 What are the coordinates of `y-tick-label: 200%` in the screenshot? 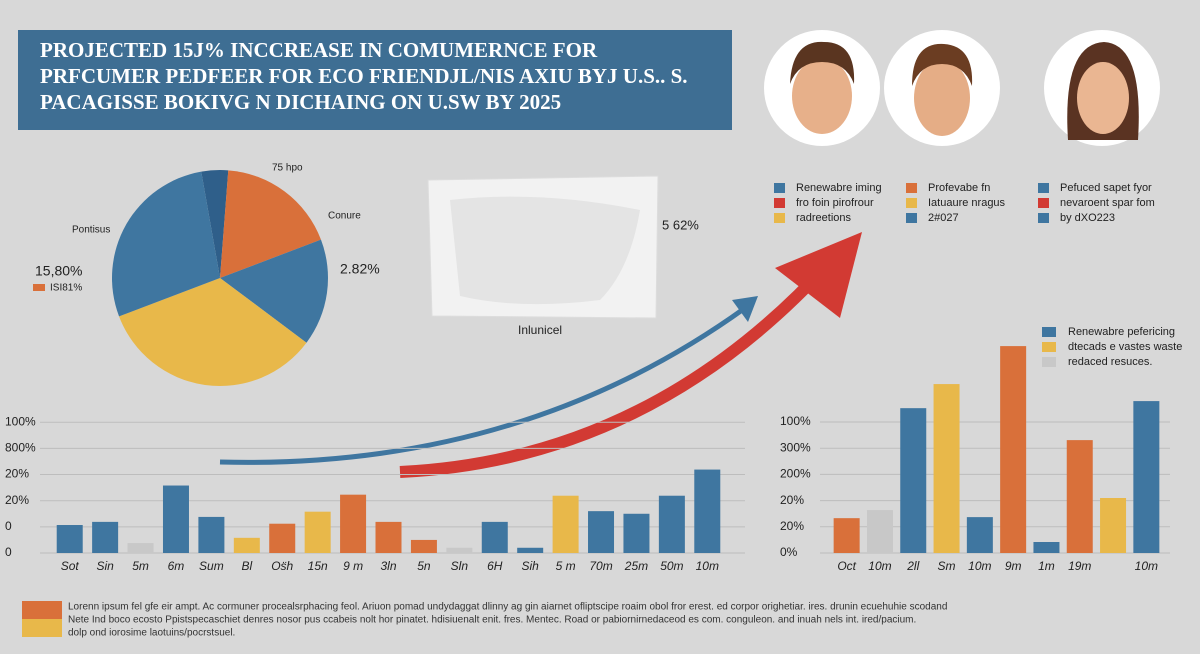 It's located at (795, 474).